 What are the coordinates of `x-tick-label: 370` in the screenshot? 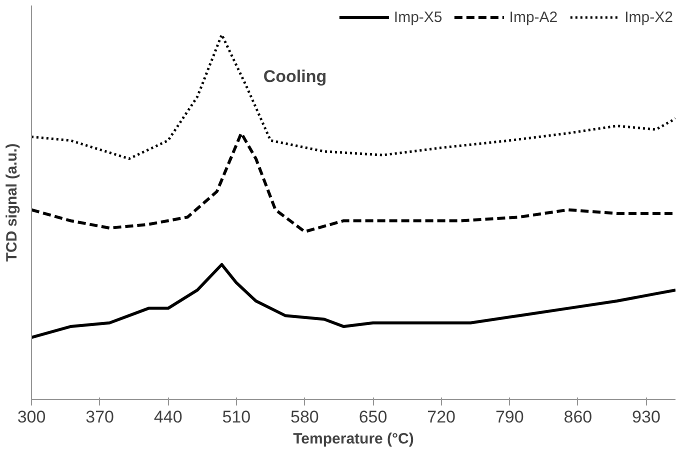 It's located at (100, 417).